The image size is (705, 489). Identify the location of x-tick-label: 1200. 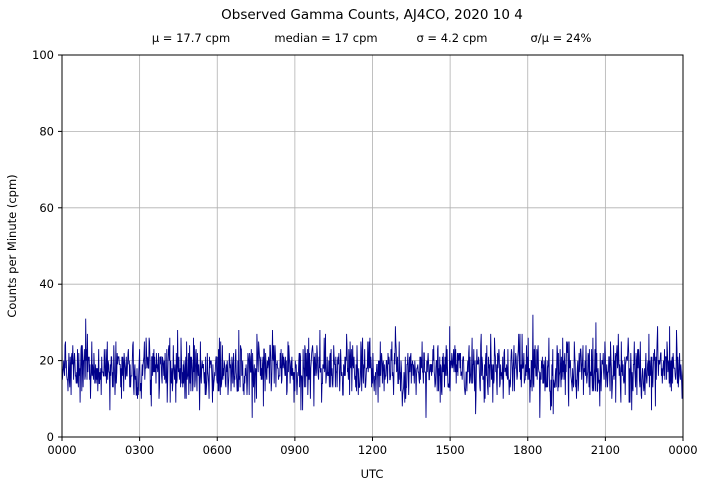
(372, 450).